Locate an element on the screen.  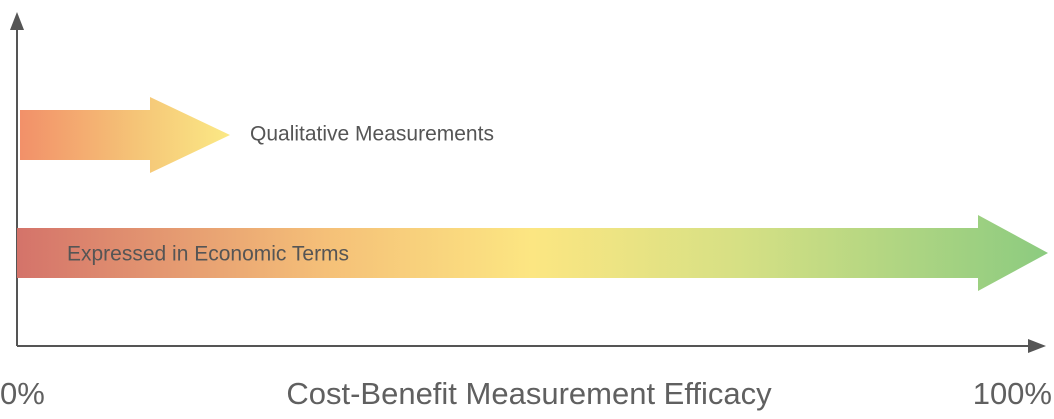
axis-end-label: 100% is located at coordinates (1012, 393).